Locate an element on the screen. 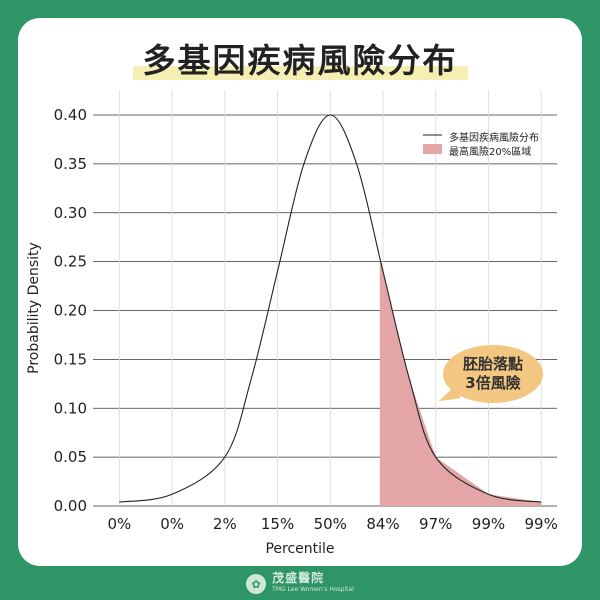 This screenshot has width=600, height=600. x-tick-label: 50% is located at coordinates (330, 524).